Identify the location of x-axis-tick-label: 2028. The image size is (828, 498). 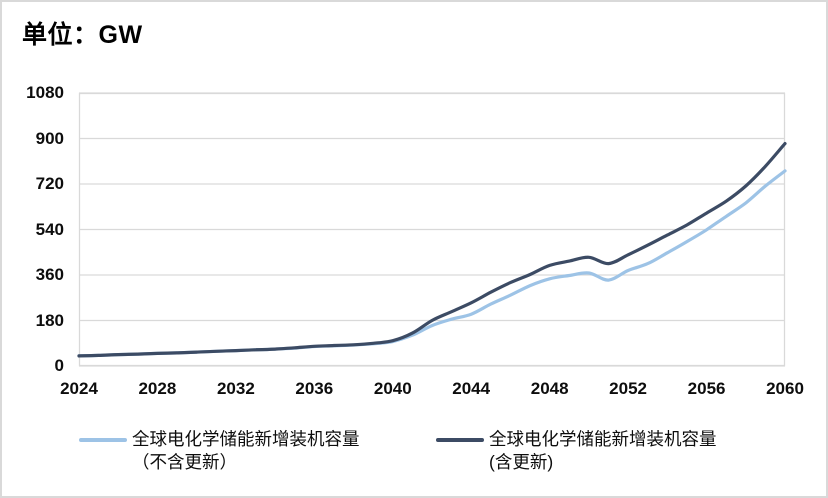
(157, 388).